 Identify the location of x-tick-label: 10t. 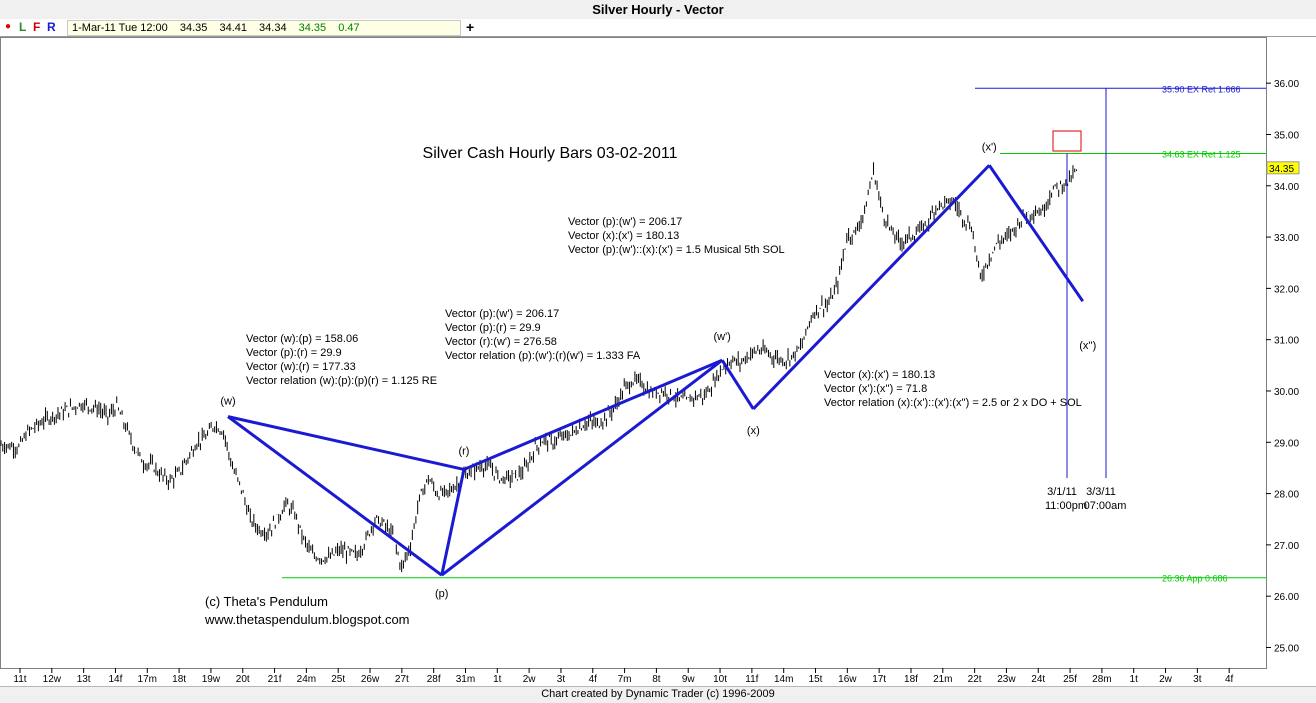
(720, 679).